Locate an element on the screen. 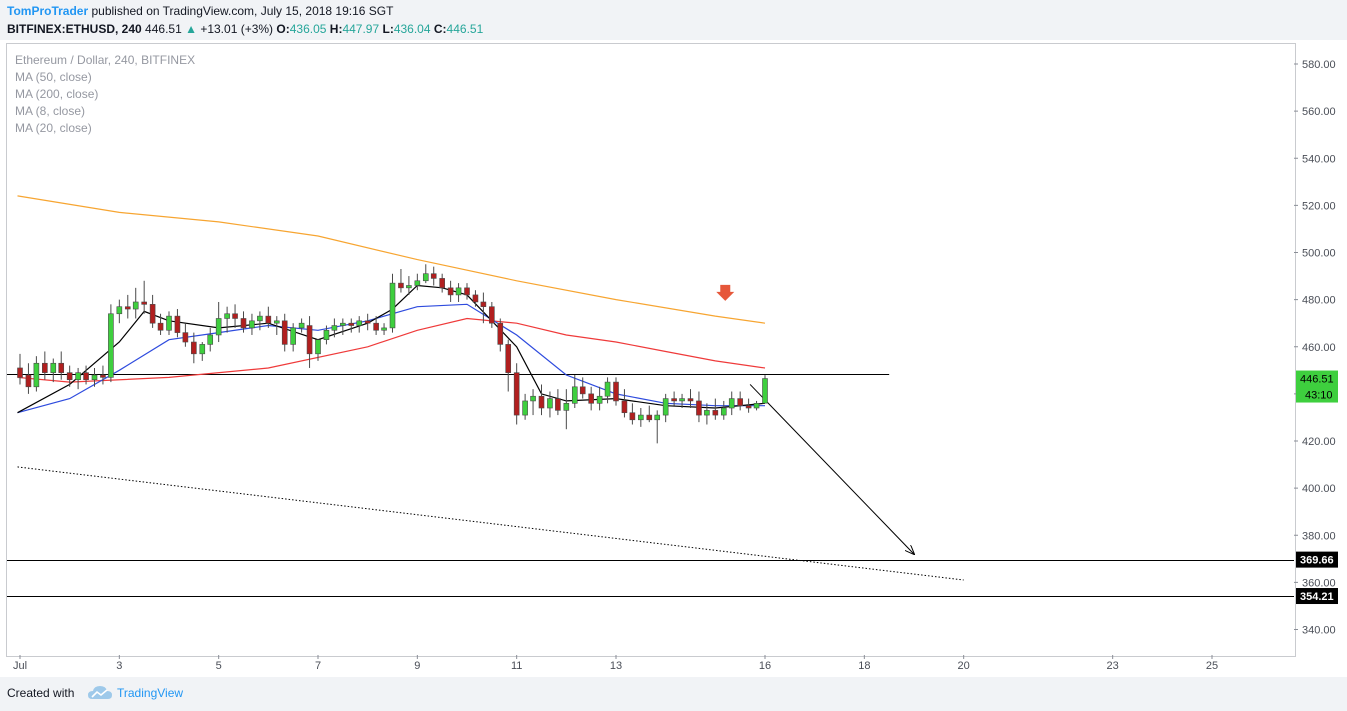 The width and height of the screenshot is (1347, 711). price-level-label-bg is located at coordinates (1317, 596).